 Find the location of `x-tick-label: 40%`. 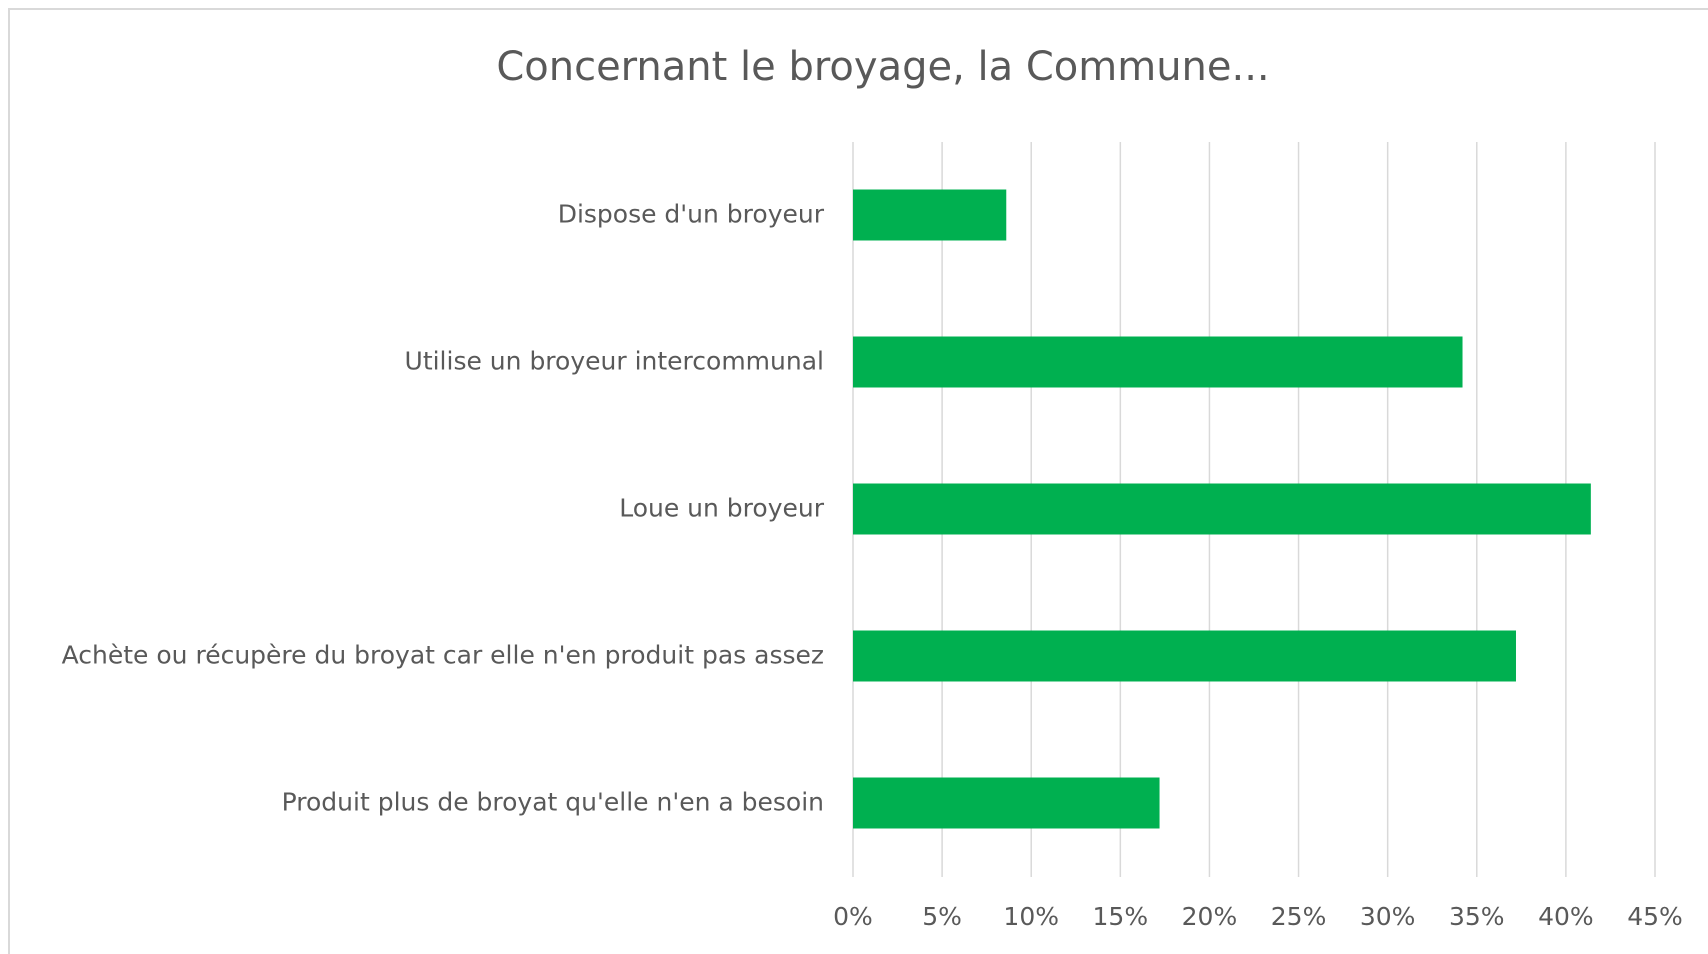

x-tick-label: 40% is located at coordinates (1566, 916).